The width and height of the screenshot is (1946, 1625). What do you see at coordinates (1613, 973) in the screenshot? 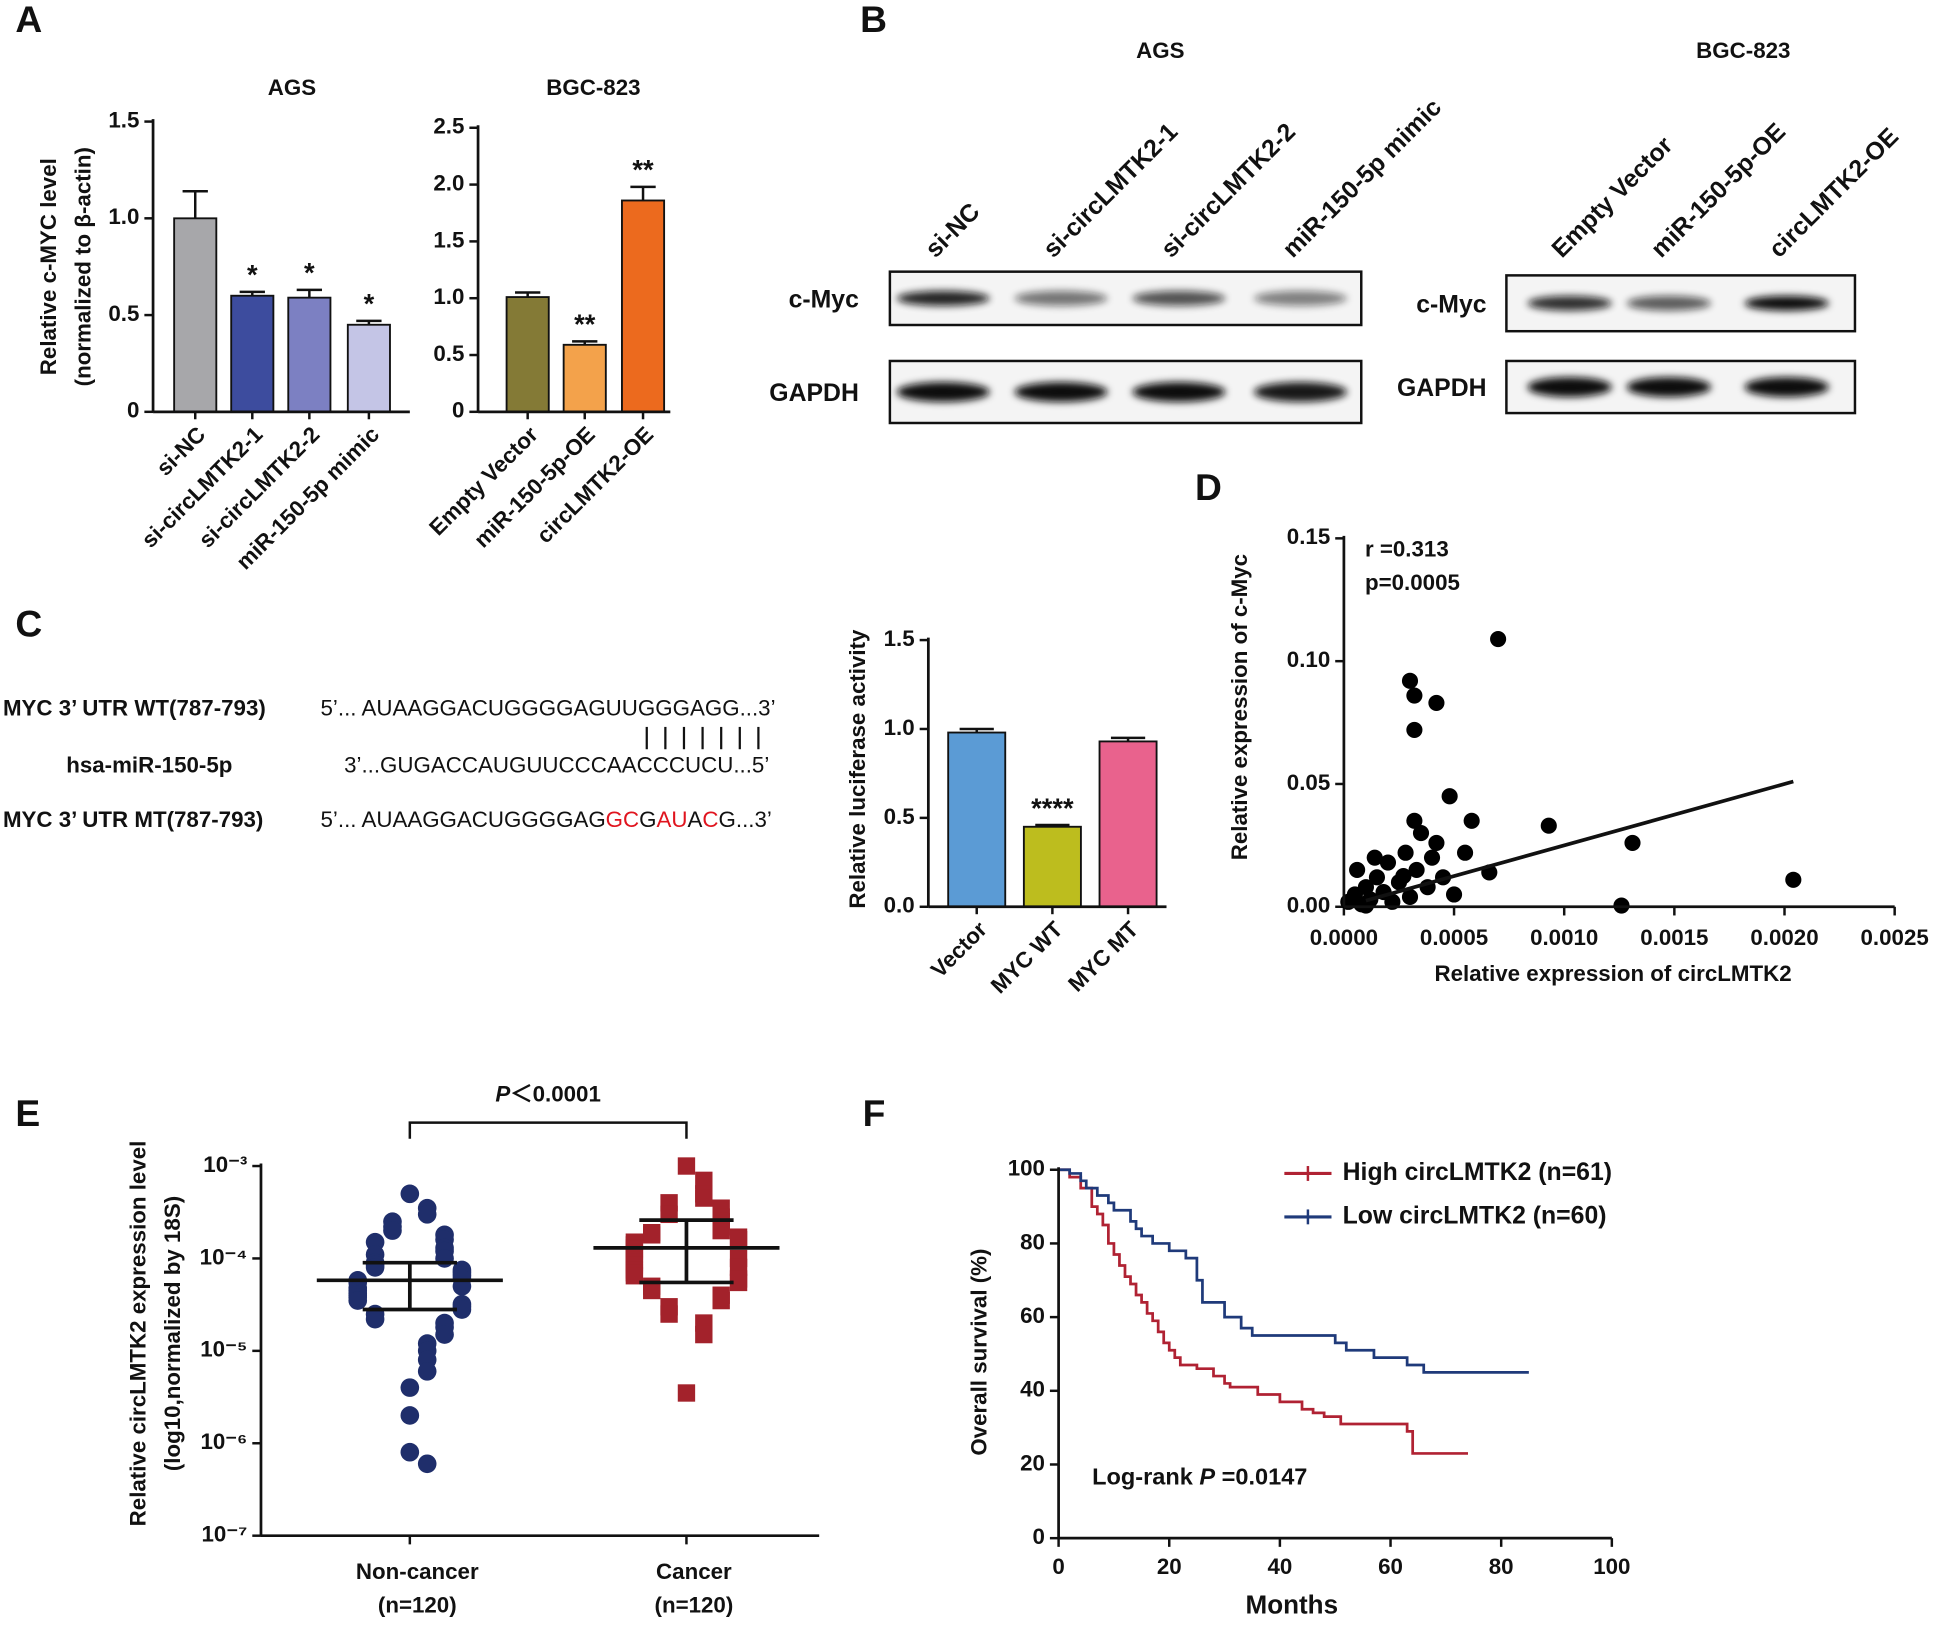
I see `x-axis-label: Relative expression of circLMTK2` at bounding box center [1613, 973].